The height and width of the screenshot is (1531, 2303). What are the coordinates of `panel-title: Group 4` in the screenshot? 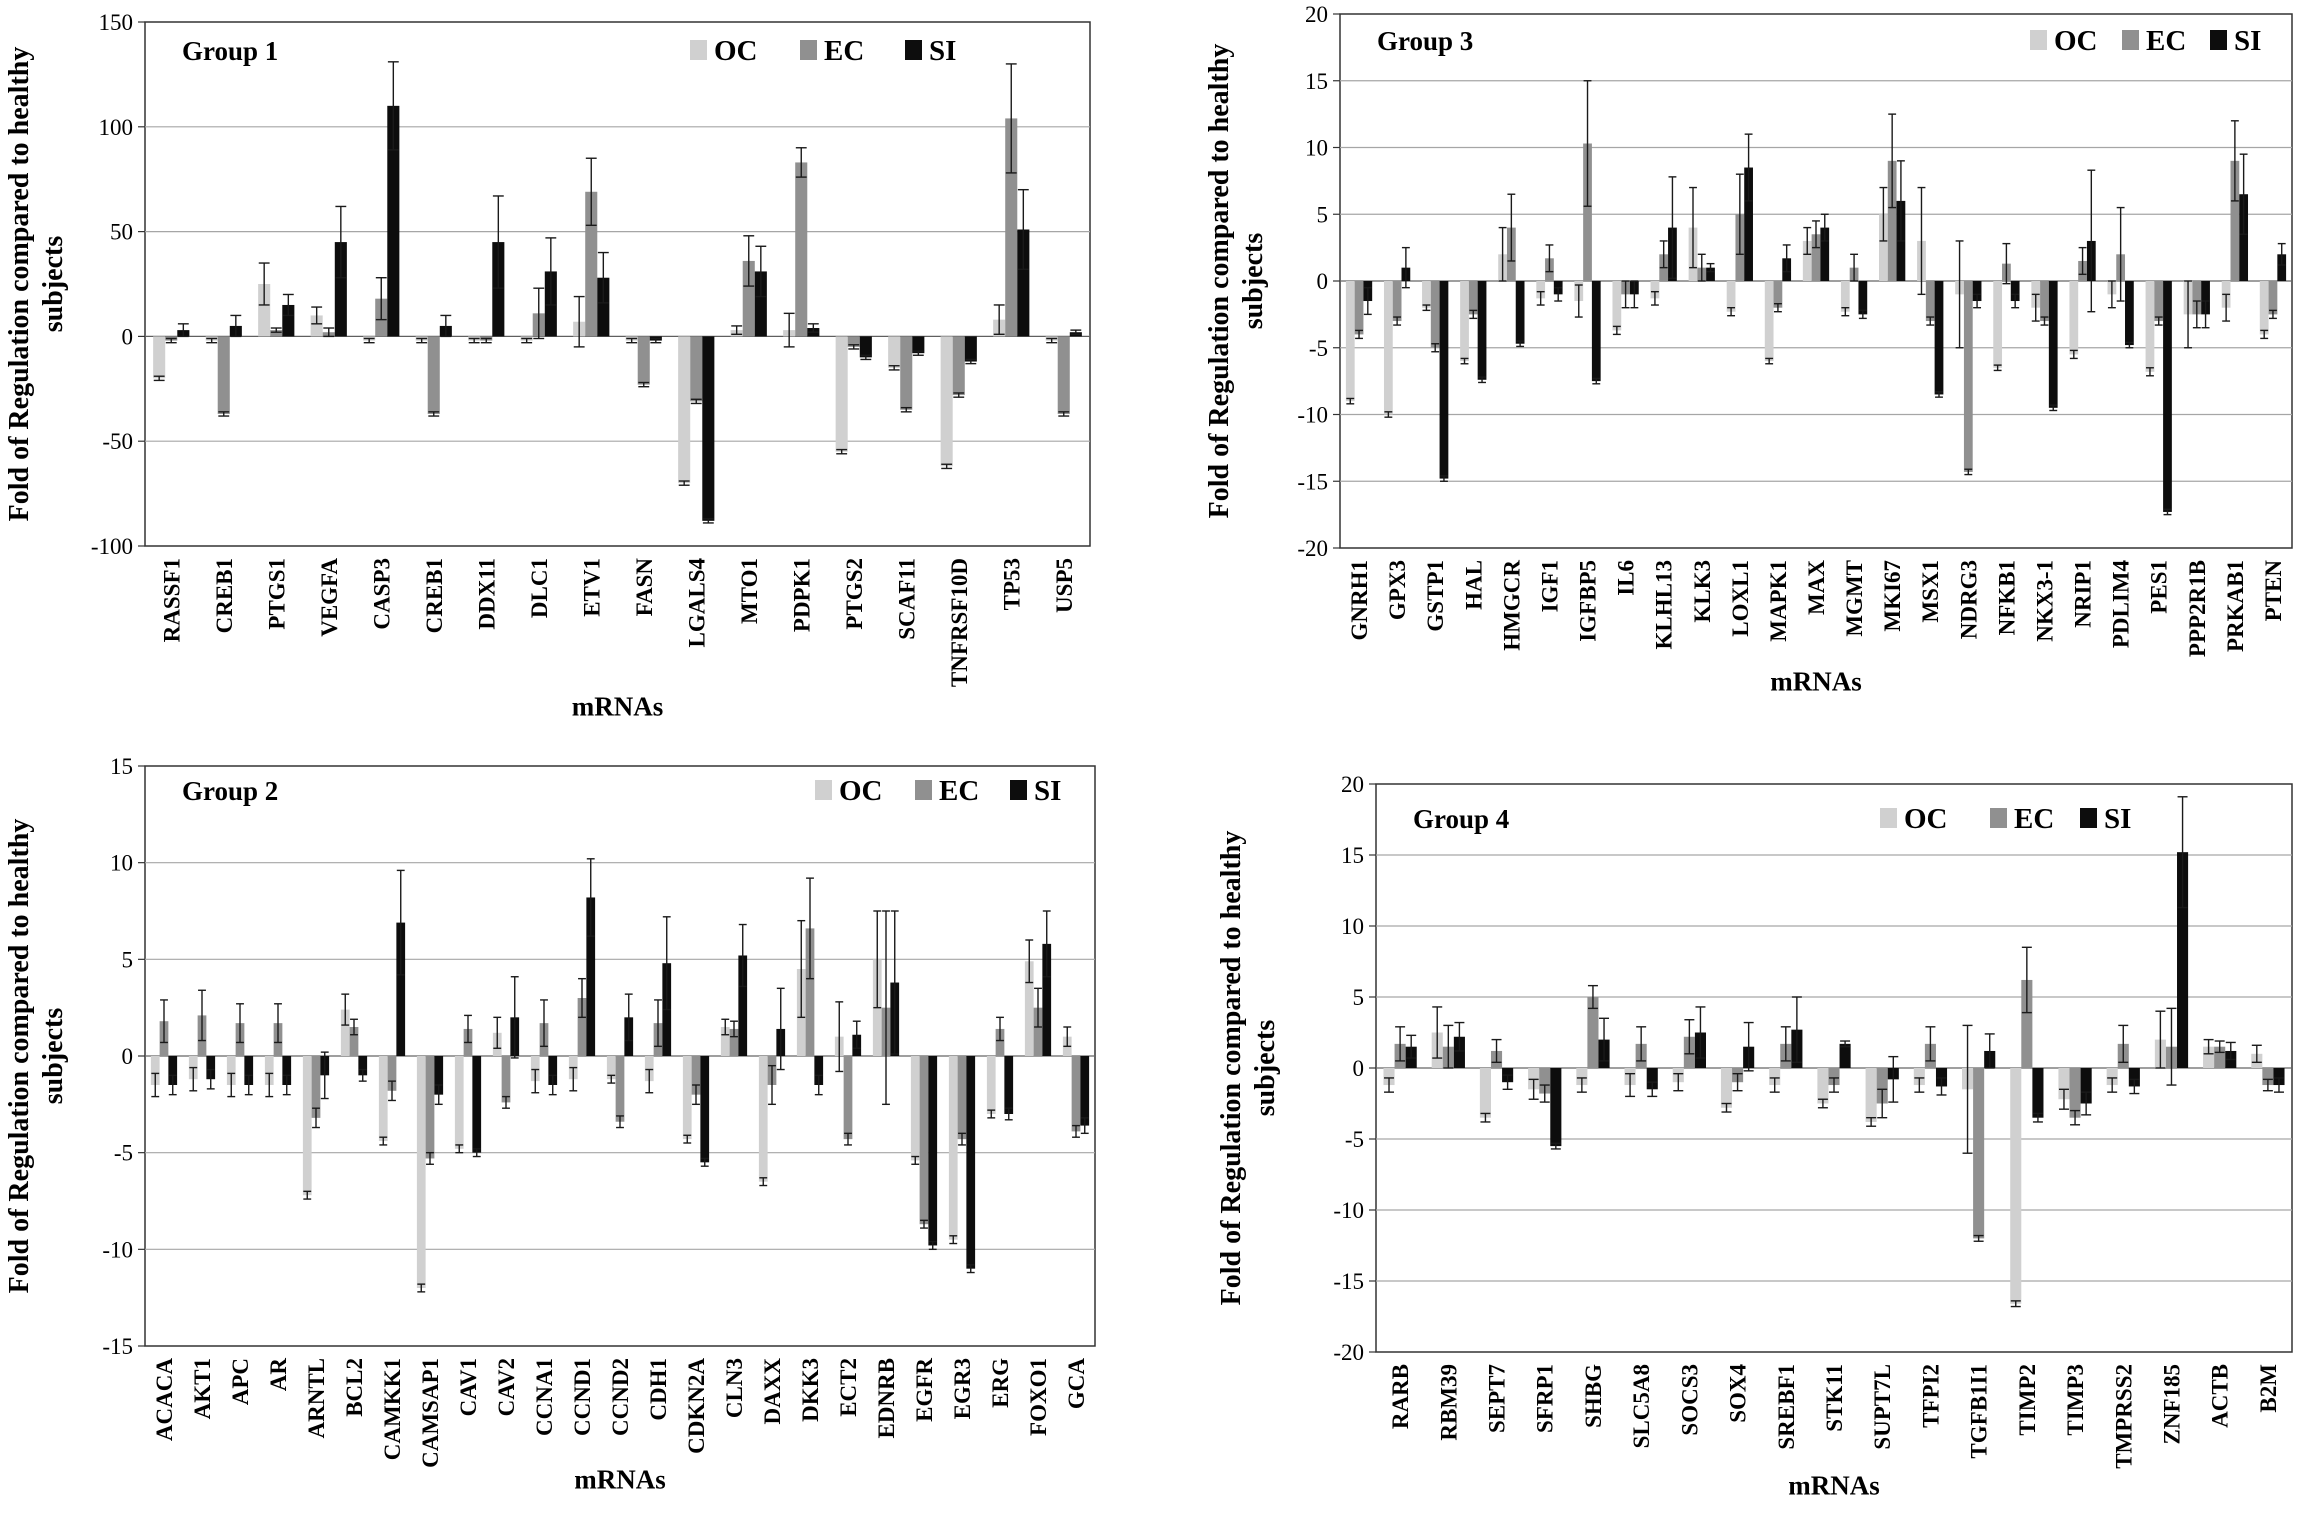 It's located at (1461, 819).